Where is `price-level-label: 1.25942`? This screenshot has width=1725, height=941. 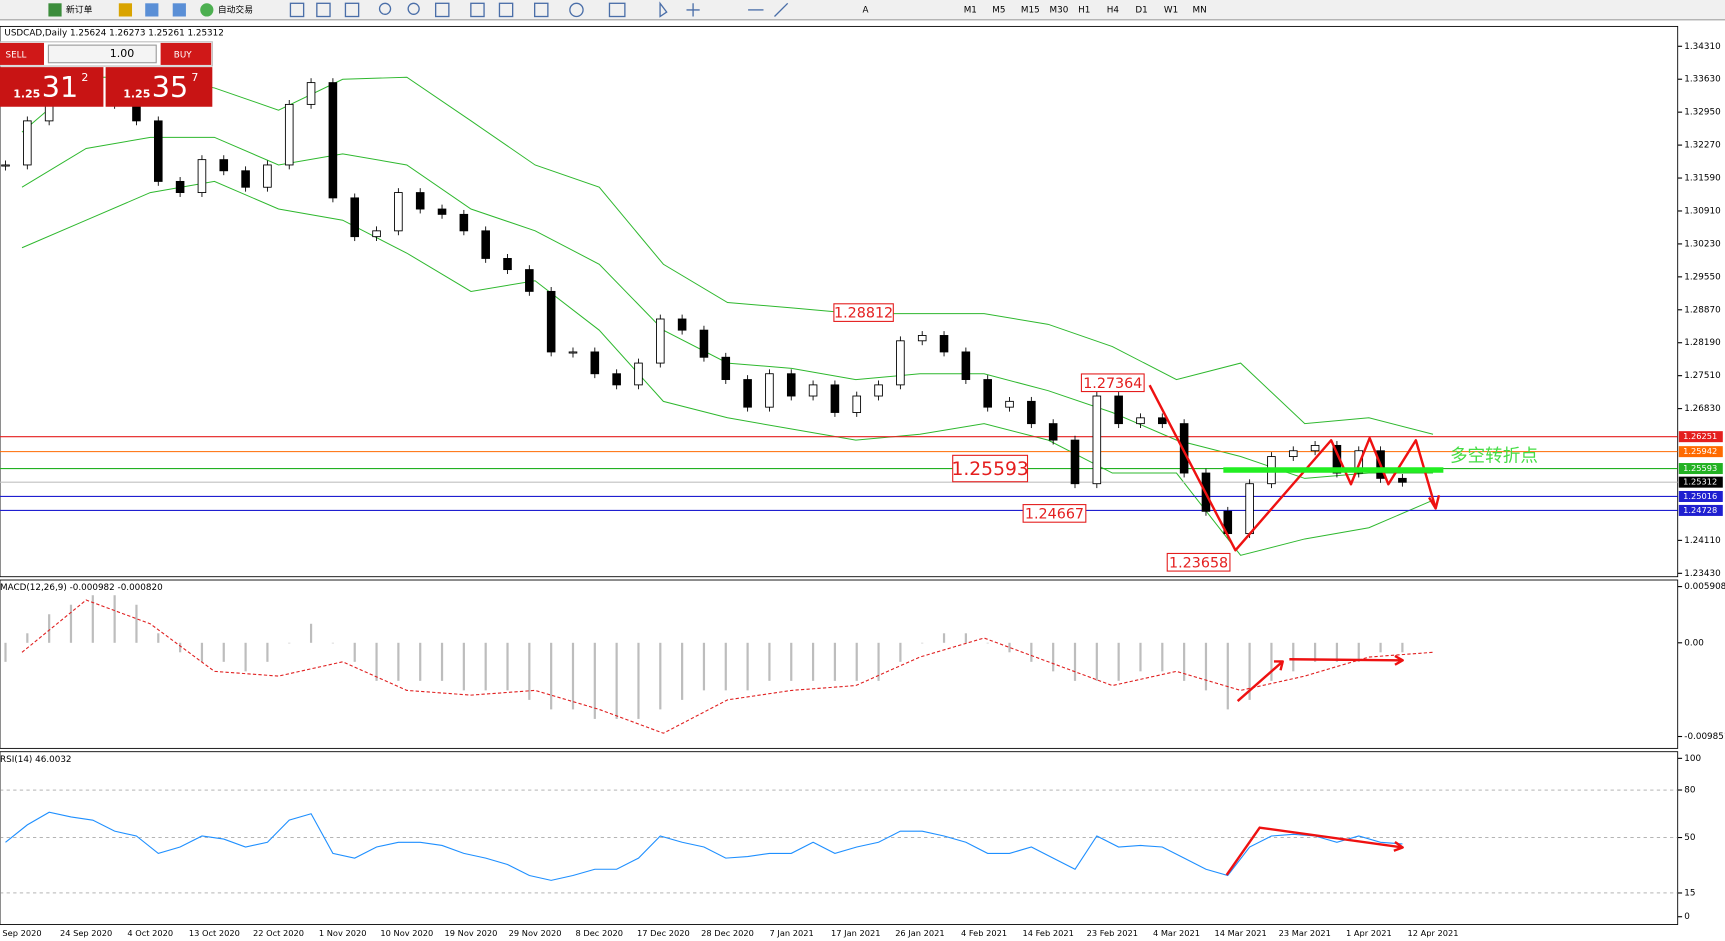 price-level-label: 1.25942 is located at coordinates (1700, 451).